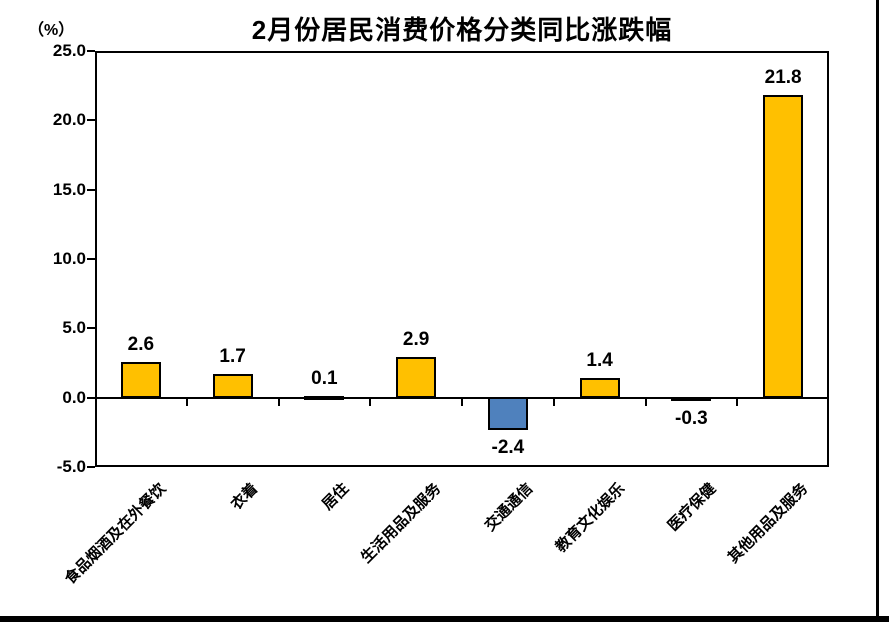  What do you see at coordinates (783, 78) in the screenshot?
I see `bar-value-label: 21.8` at bounding box center [783, 78].